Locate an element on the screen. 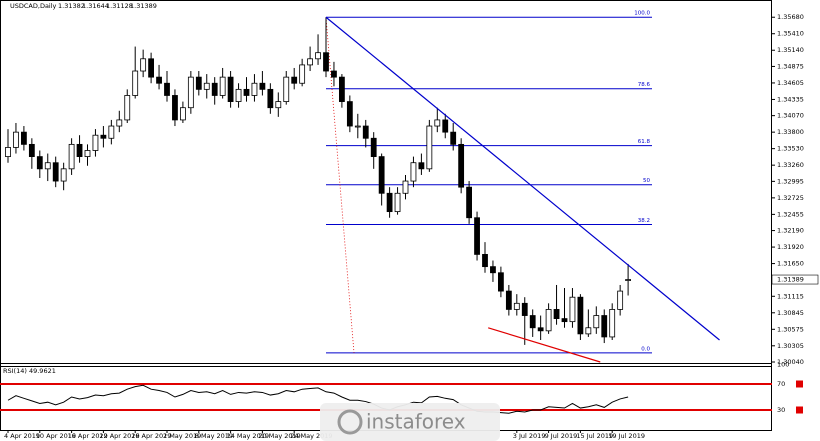 Image resolution: width=820 pixels, height=441 pixels. y-tick-label: 1.31920 is located at coordinates (790, 247).